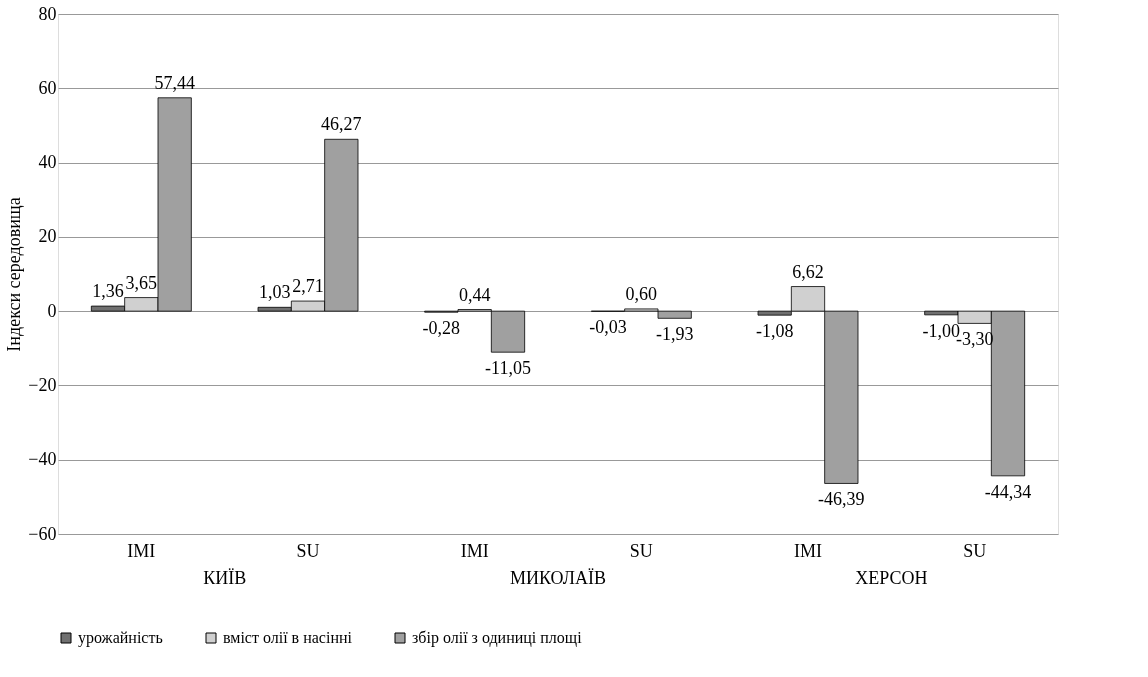  Describe the element at coordinates (308, 286) in the screenshot. I see `text: 2,71` at that location.